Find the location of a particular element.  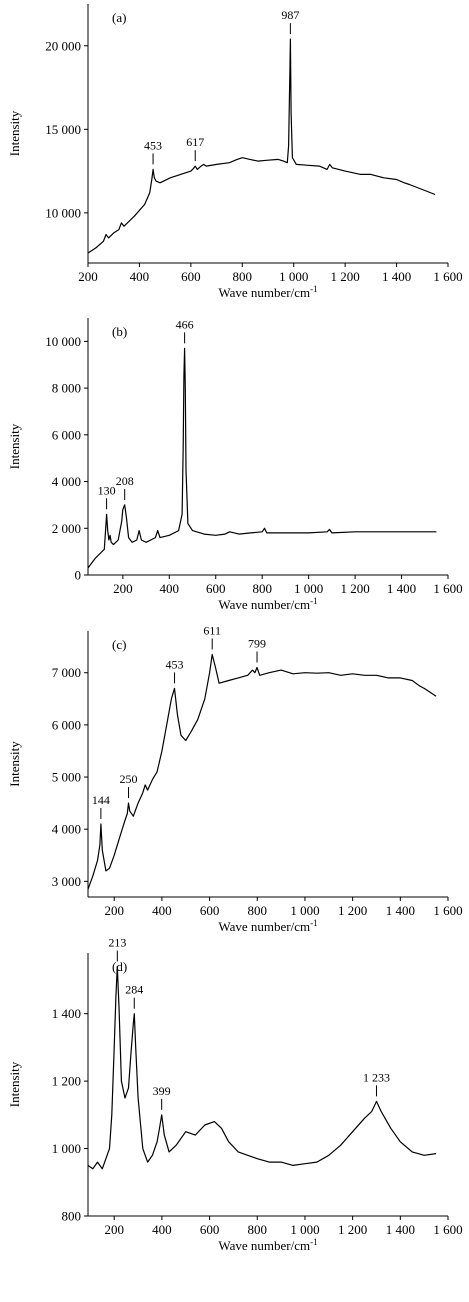

peak-label: 399 is located at coordinates (162, 1091).